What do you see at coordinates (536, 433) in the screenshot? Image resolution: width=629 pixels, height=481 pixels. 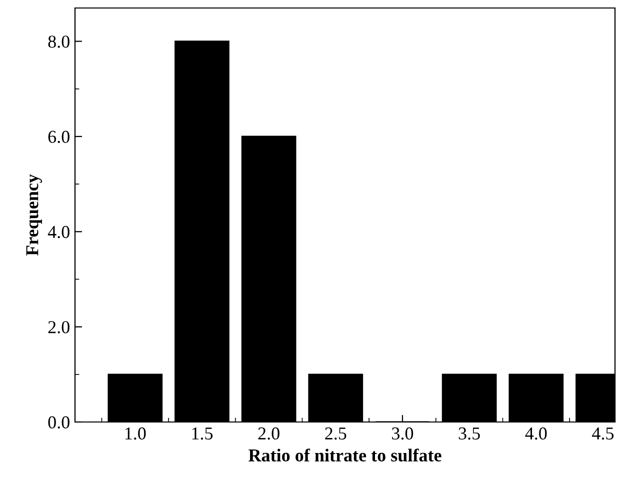 I see `x-tick-label: 4.0` at bounding box center [536, 433].